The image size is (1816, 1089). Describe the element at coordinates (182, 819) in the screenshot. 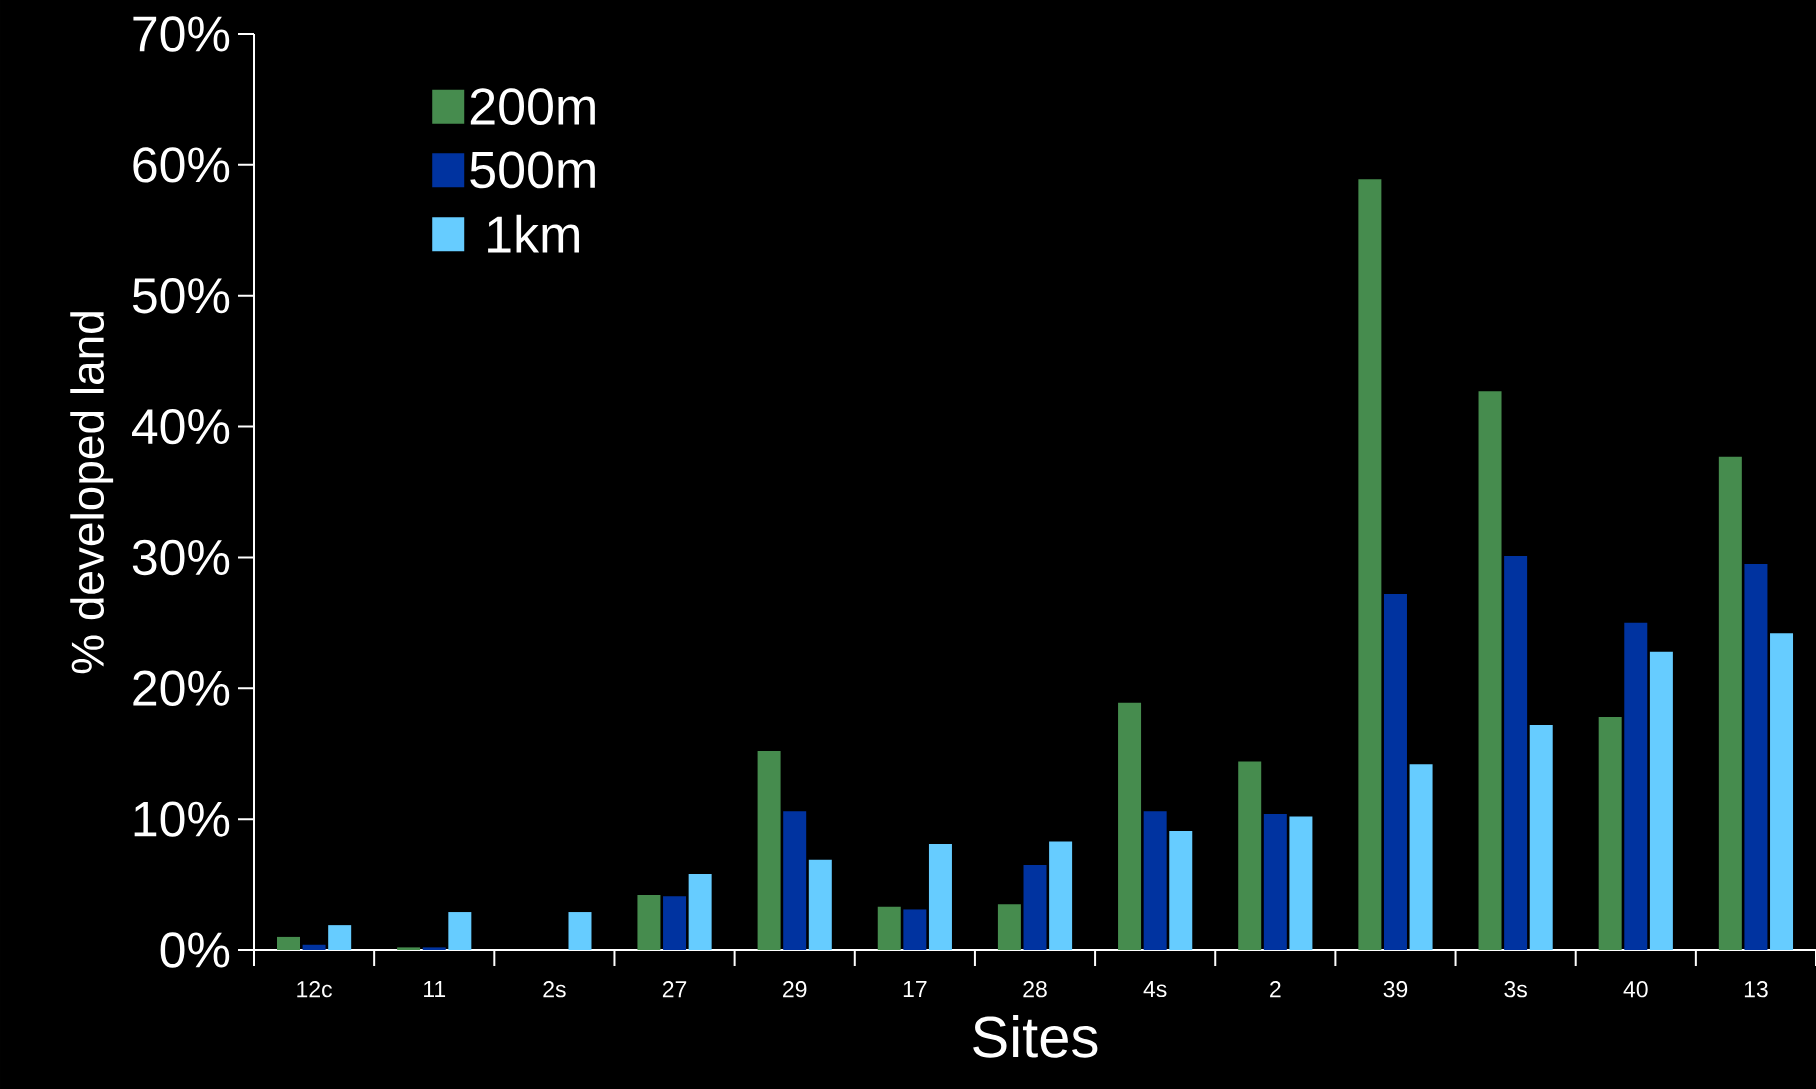

I see `y-tick-label: 10%` at that location.